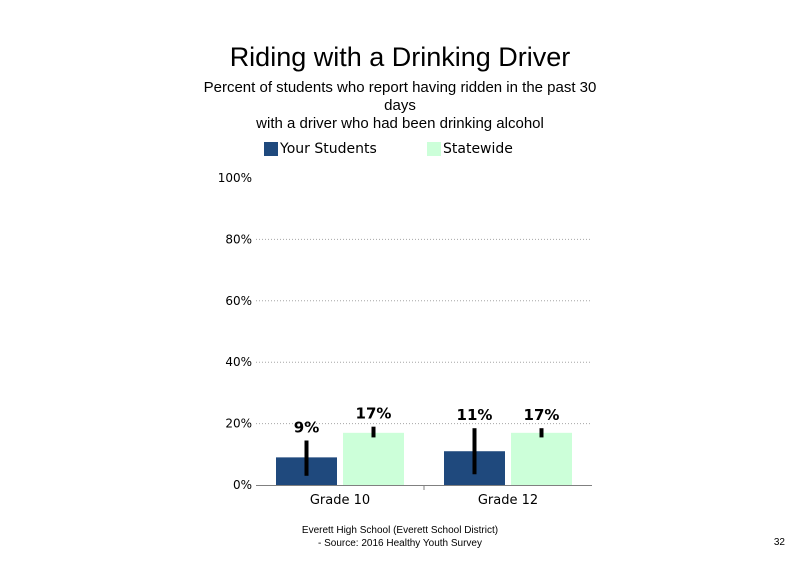 Image resolution: width=800 pixels, height=568 pixels. I want to click on data-label-your-students-grade-10: 9%, so click(306, 427).